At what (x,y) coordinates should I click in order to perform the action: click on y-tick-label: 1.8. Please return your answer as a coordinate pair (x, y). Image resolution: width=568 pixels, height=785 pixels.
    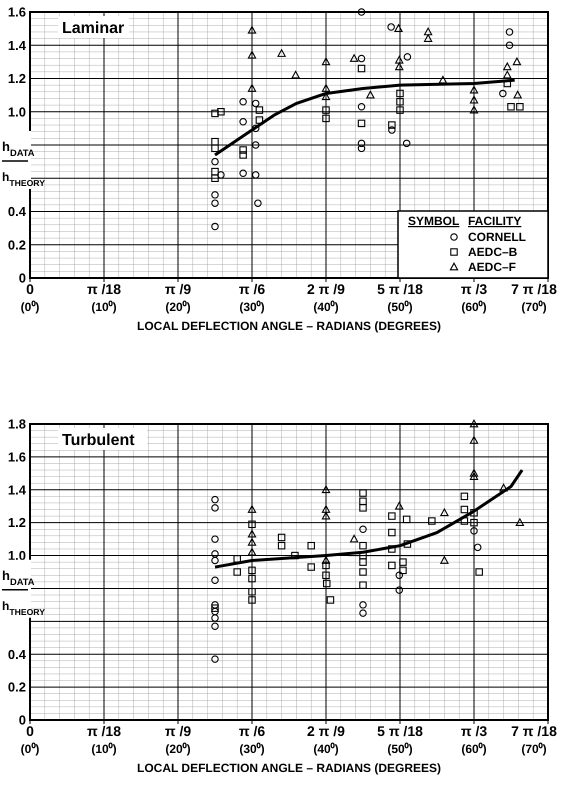
    Looking at the image, I should click on (17, 424).